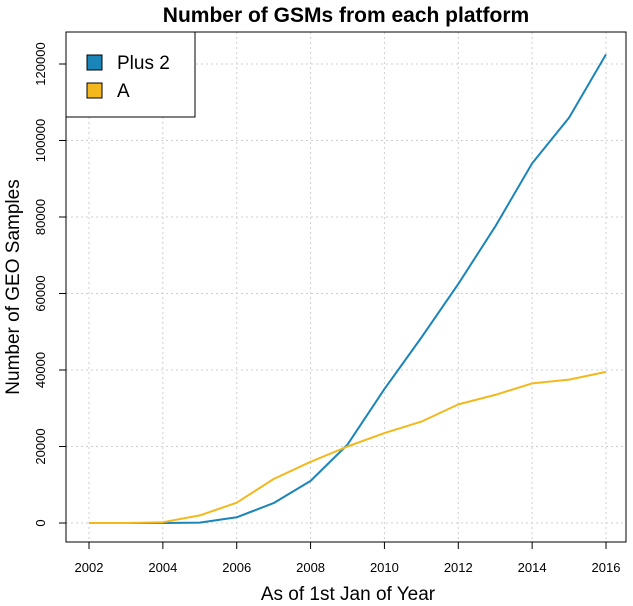  I want to click on x-axis-label: As of 1st Jan of Year, so click(348, 594).